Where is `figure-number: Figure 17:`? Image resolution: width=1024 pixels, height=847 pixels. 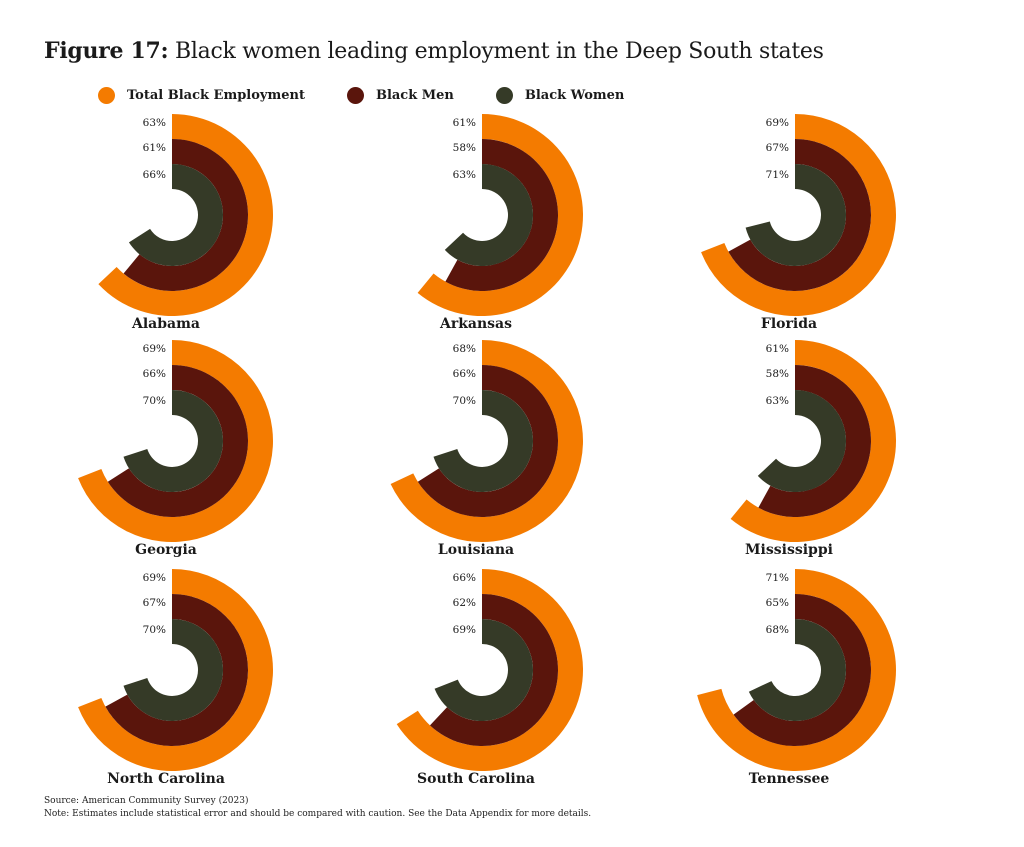 figure-number: Figure 17: is located at coordinates (106, 51).